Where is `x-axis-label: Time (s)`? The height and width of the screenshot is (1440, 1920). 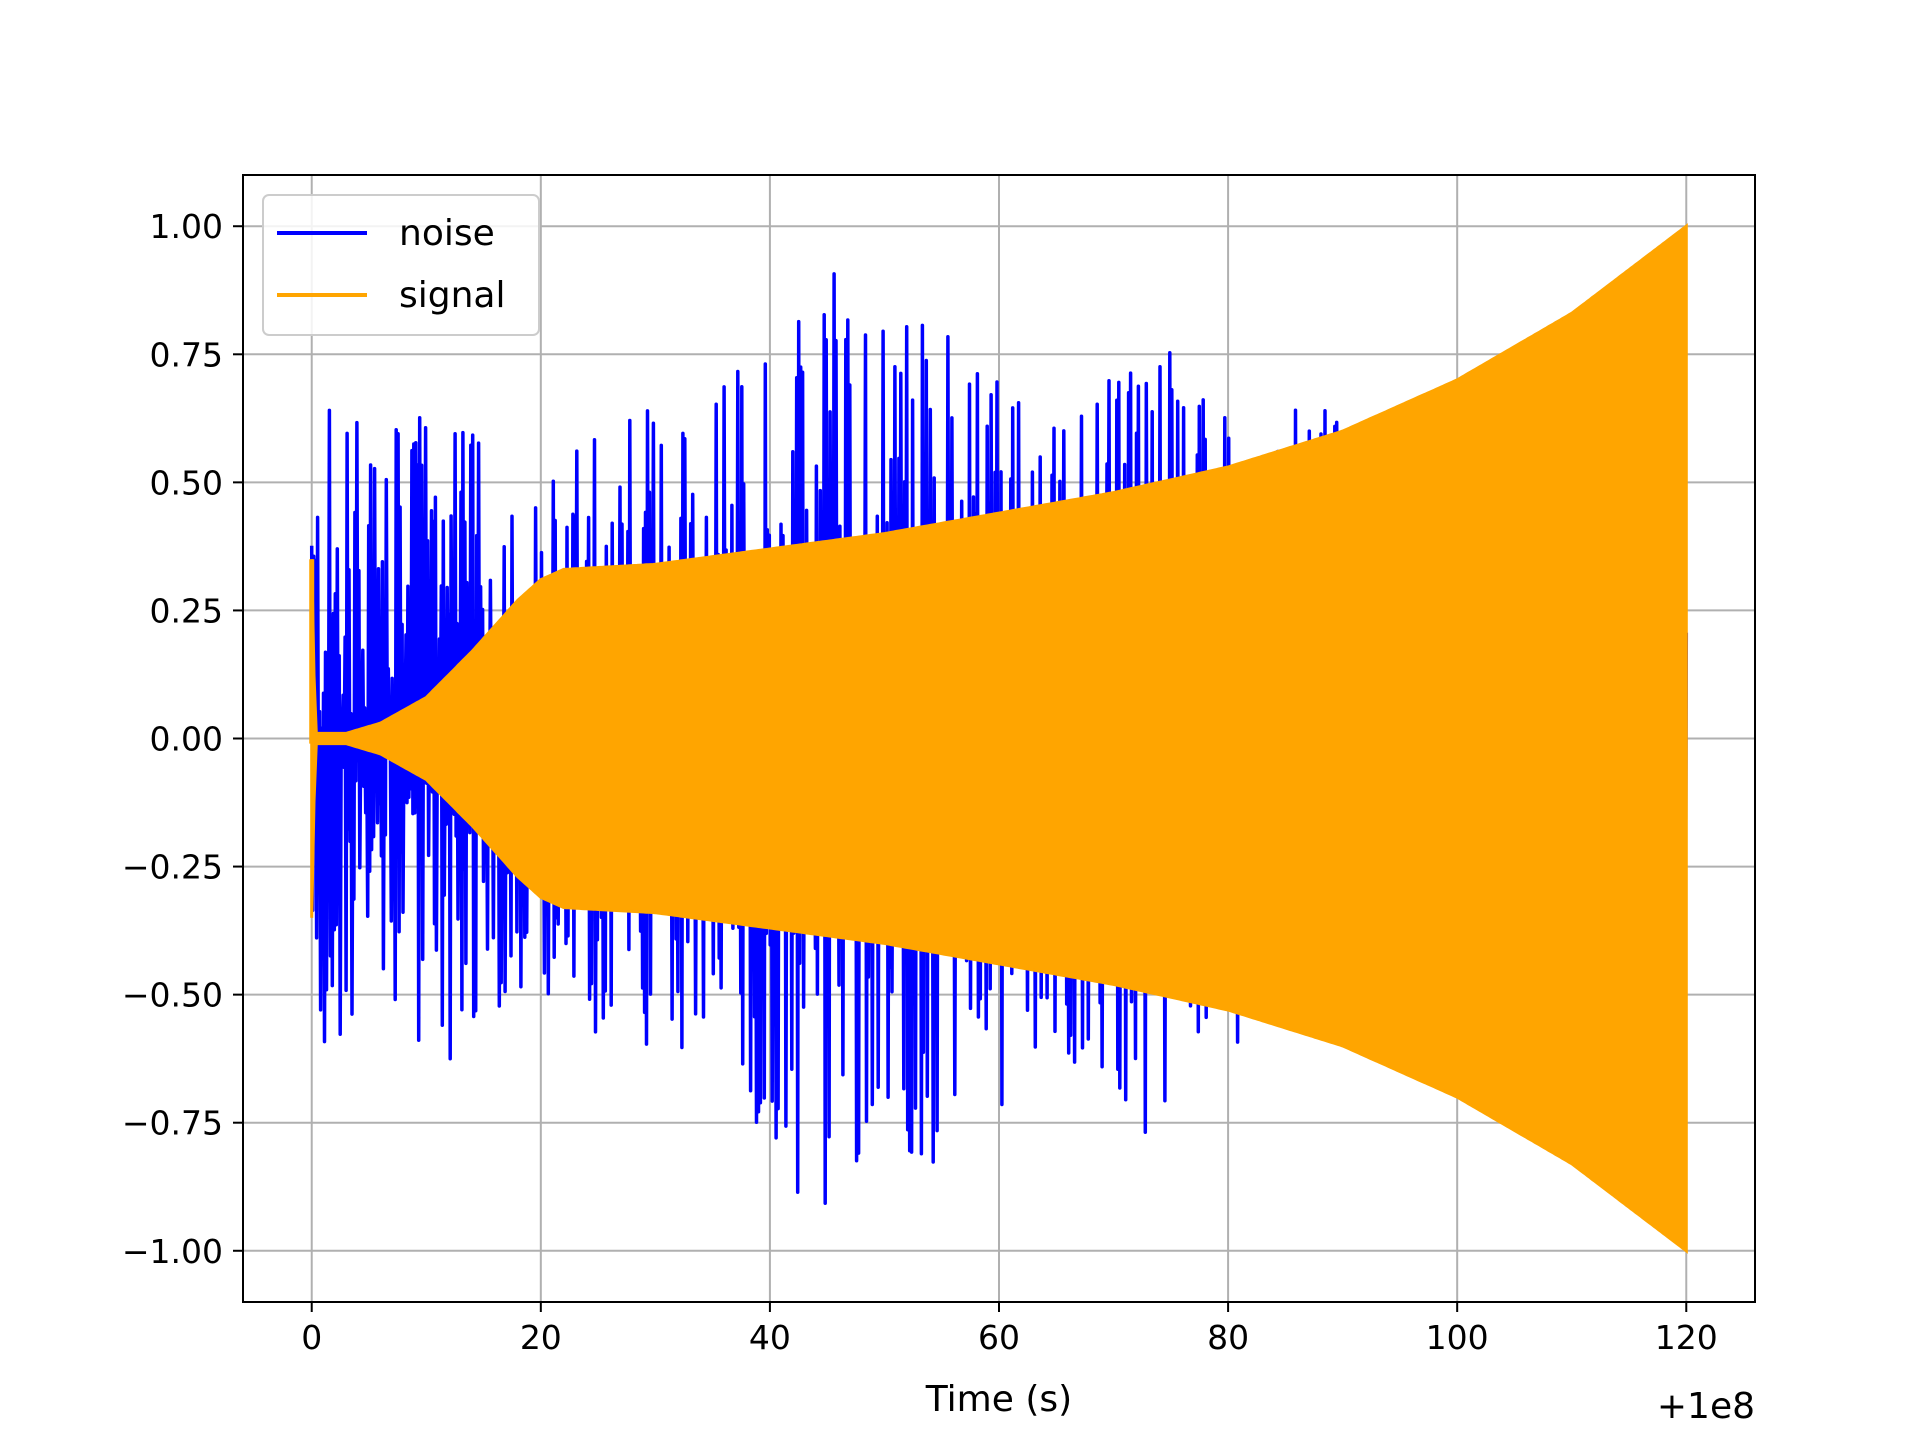 x-axis-label: Time (s) is located at coordinates (998, 1399).